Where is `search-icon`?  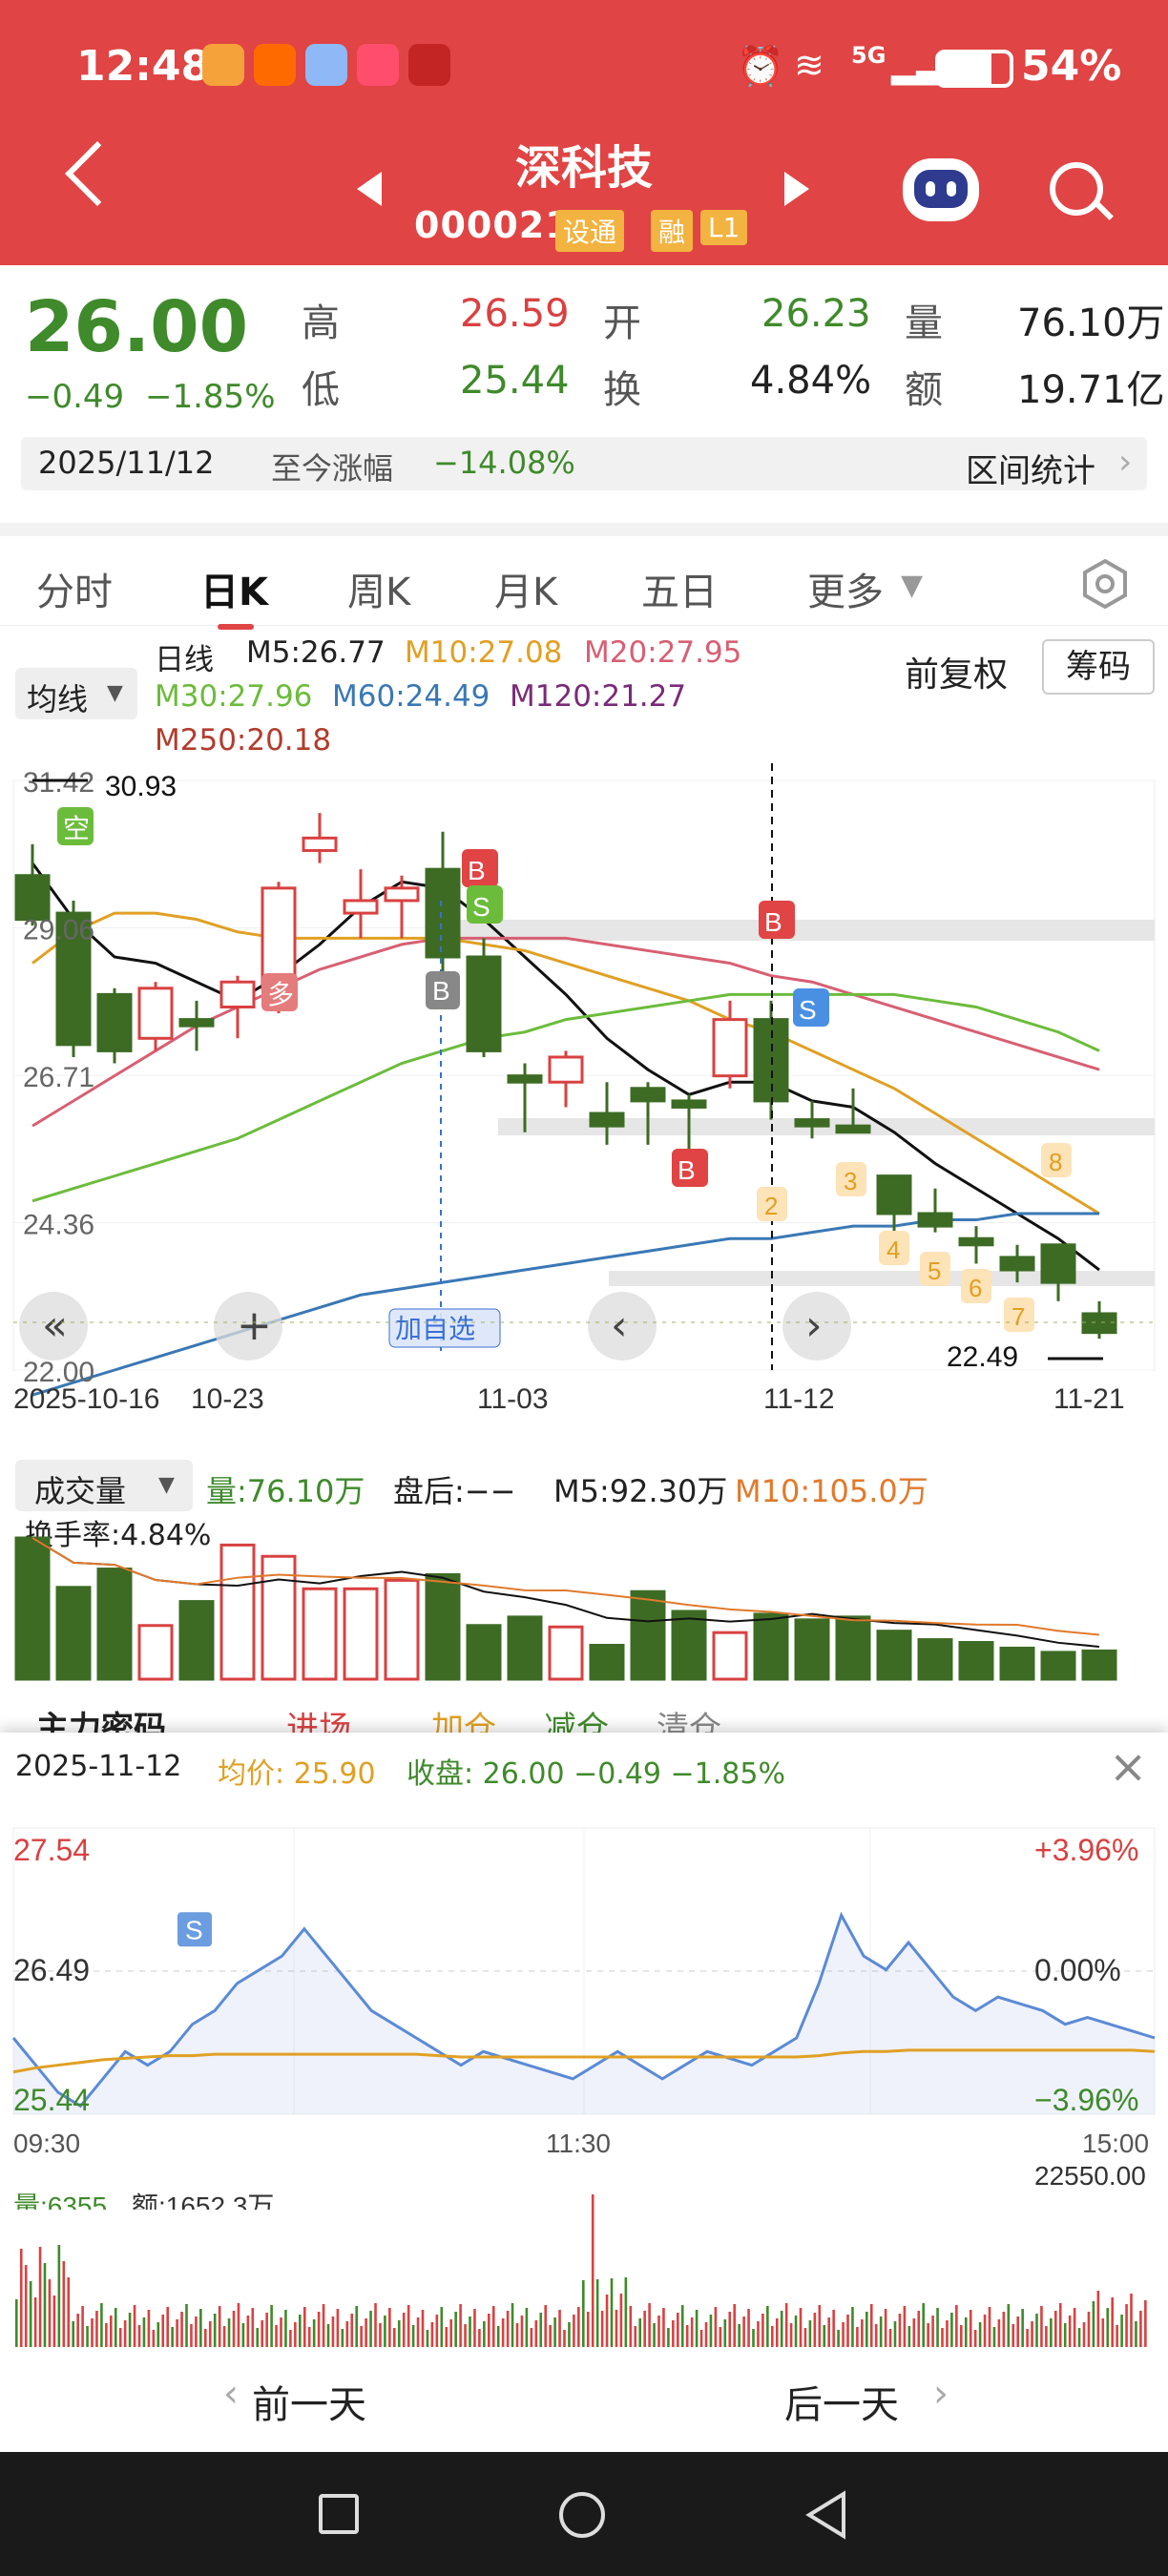 search-icon is located at coordinates (1076, 189).